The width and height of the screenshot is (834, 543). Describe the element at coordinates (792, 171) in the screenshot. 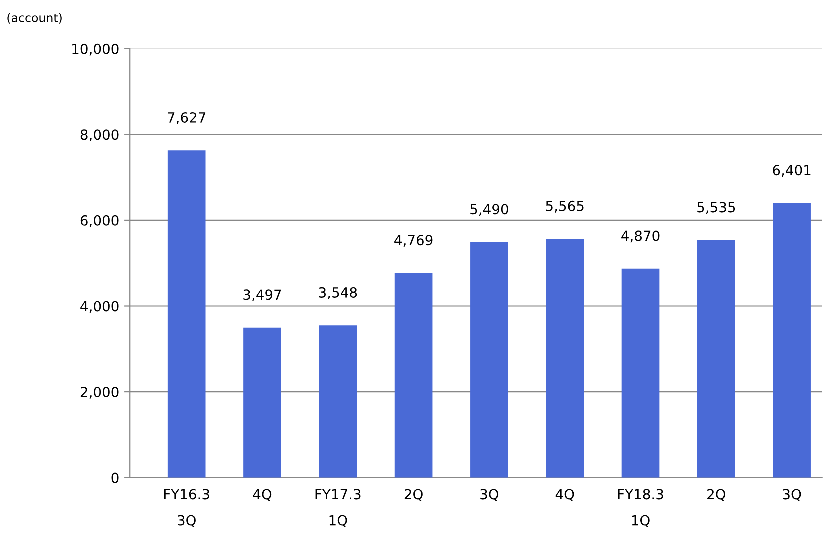

I see `data-label: 6,401` at that location.